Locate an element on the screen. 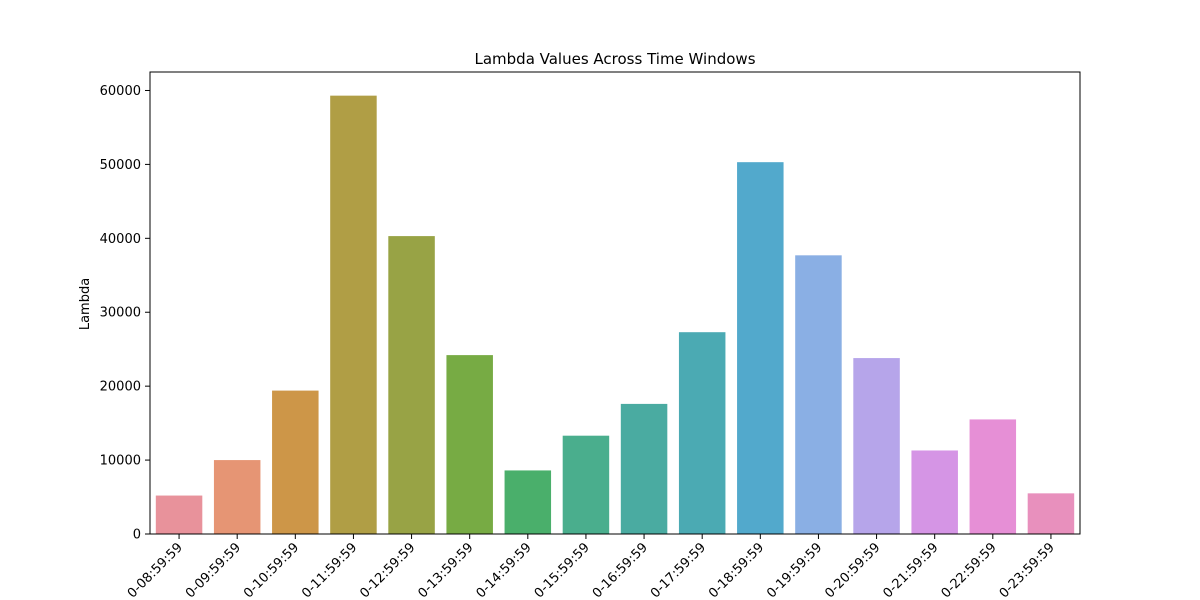  y-tick-label: 50000 is located at coordinates (120, 165).